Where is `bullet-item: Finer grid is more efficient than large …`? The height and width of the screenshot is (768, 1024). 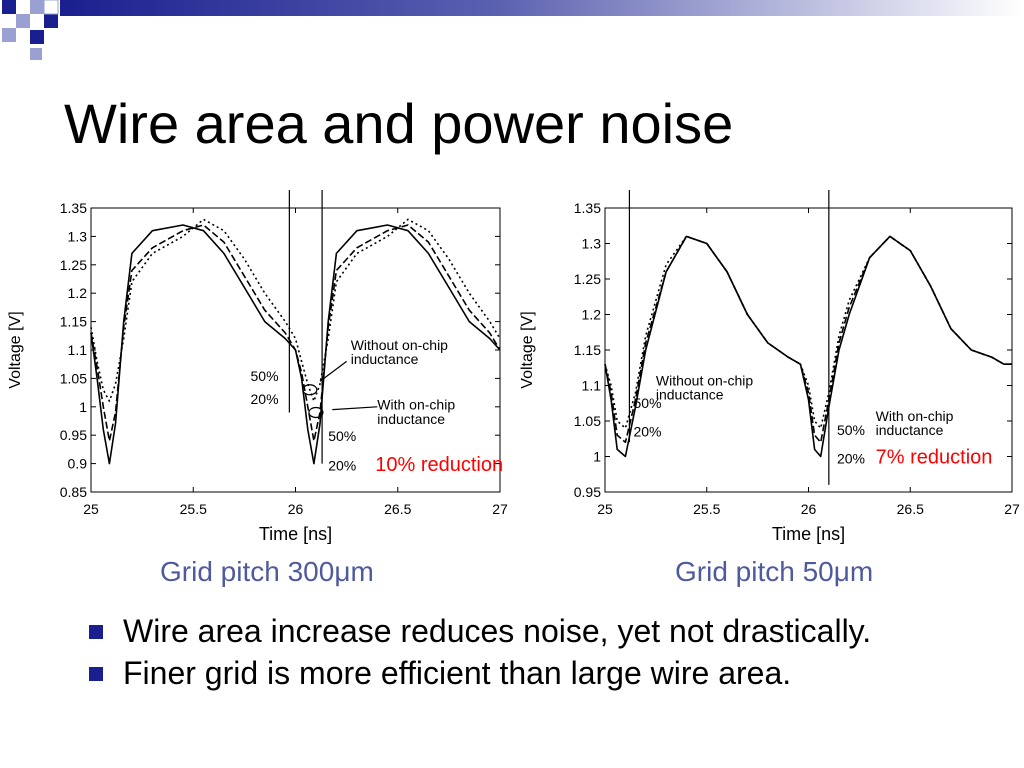
bullet-item: Finer grid is more efficient than large … is located at coordinates (546, 673).